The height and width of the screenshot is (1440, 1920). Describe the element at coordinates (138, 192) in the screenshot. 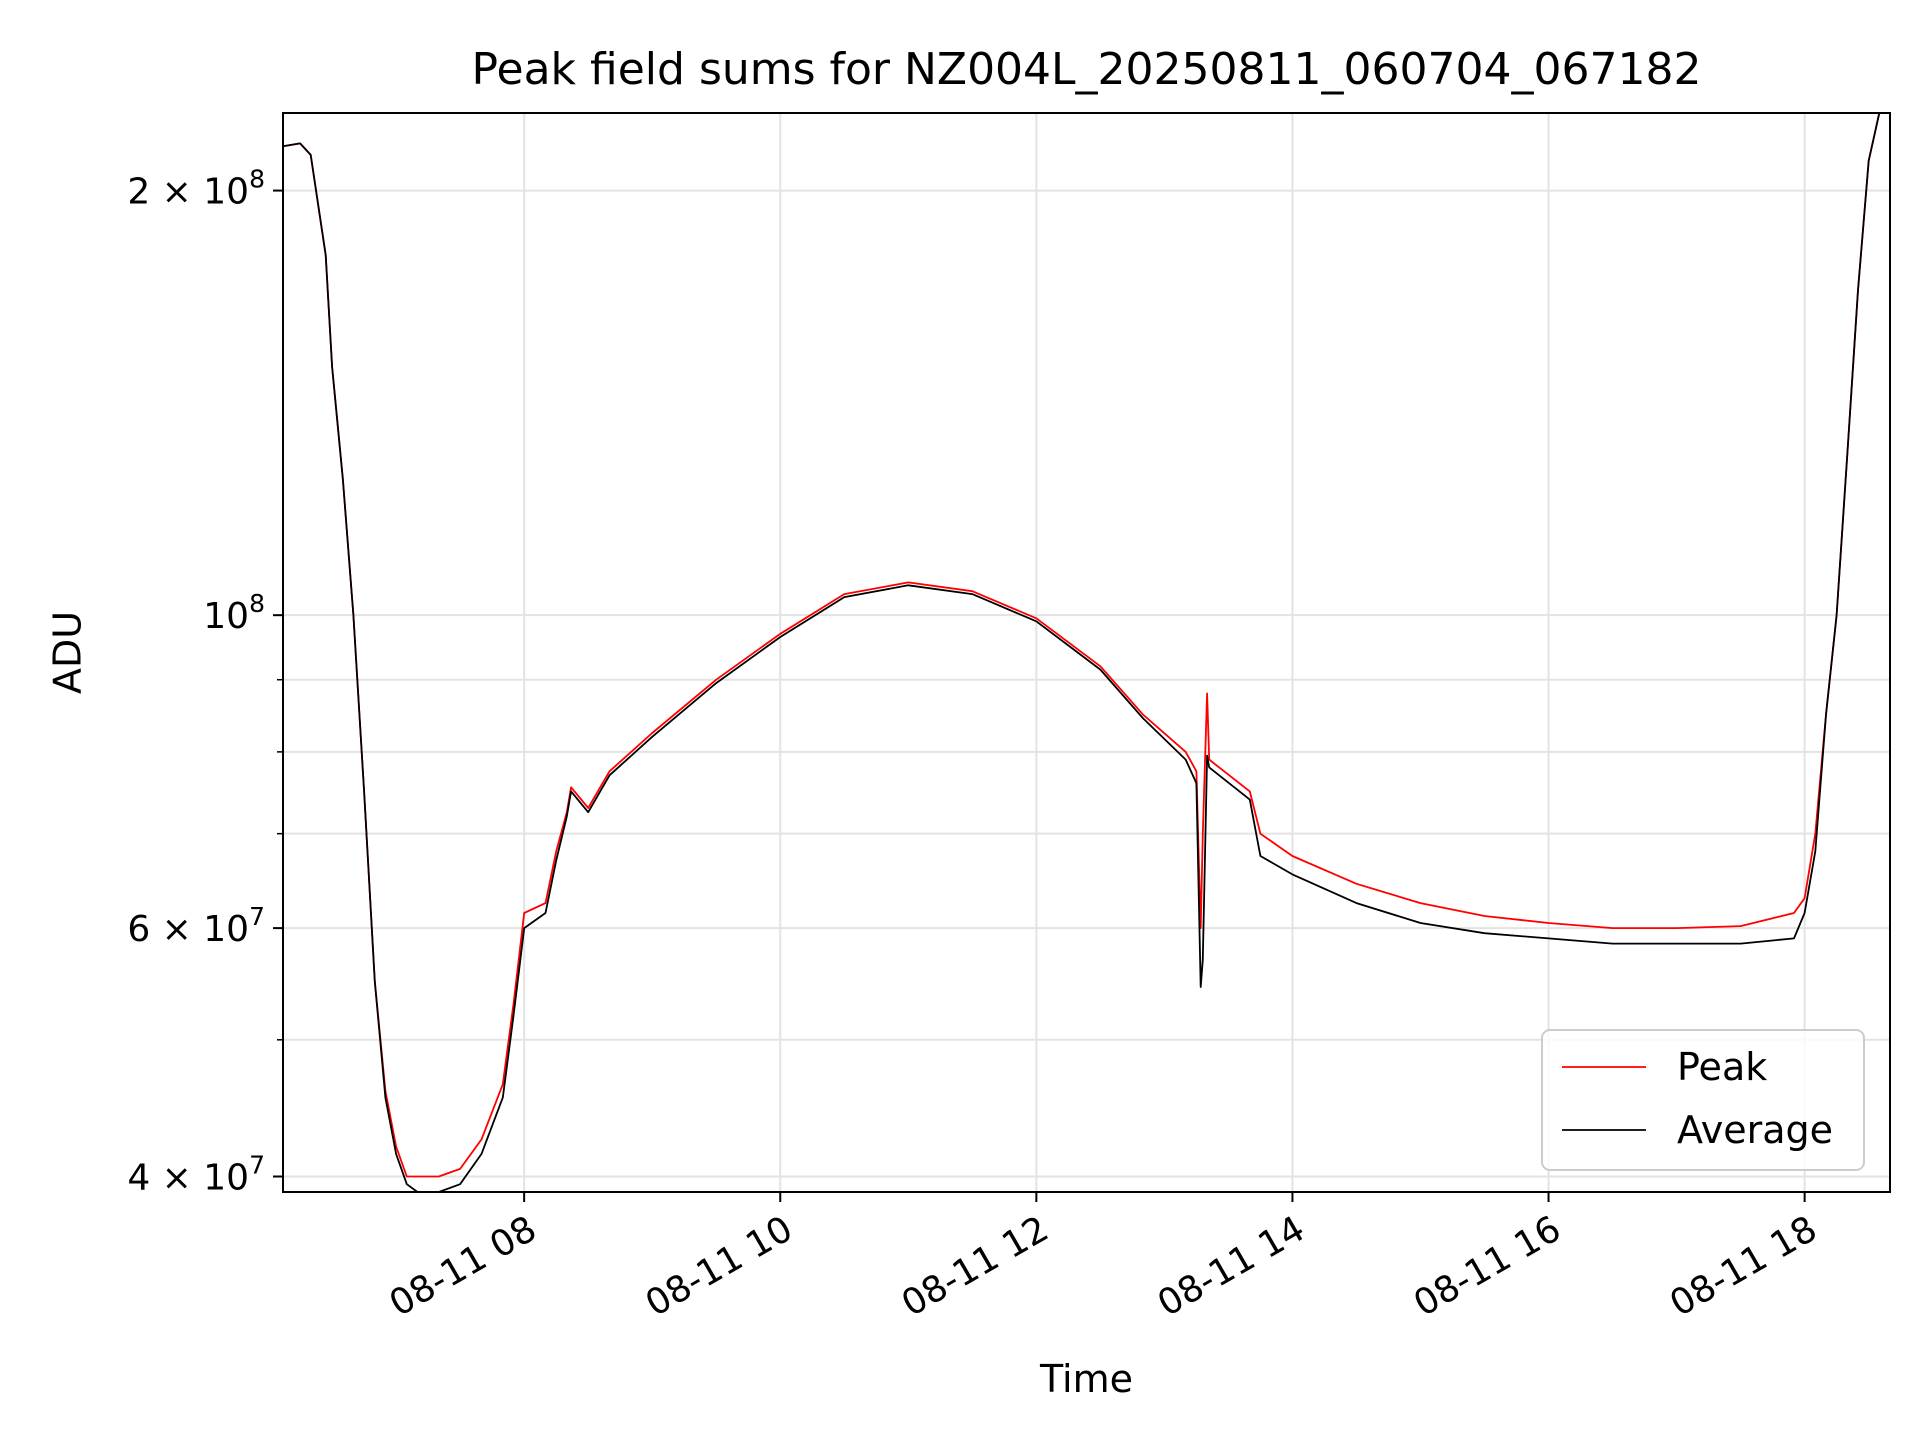

I see `y-tick-mantissa: 2` at that location.